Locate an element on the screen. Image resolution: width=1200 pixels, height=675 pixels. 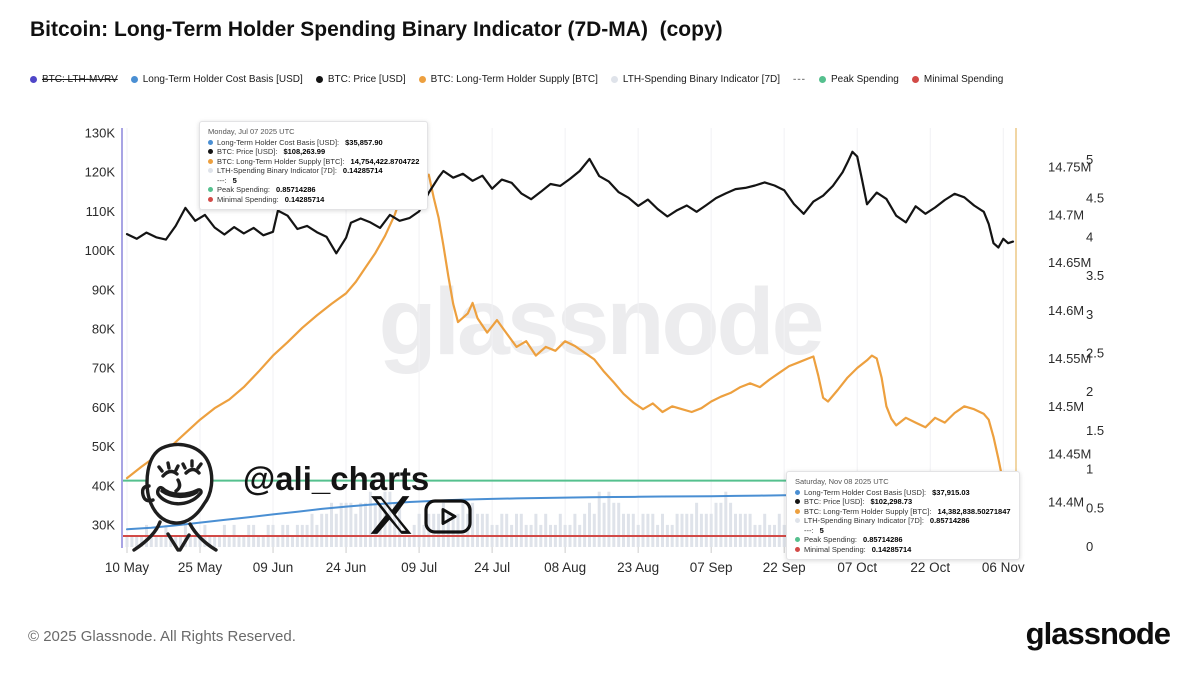
svg-text: 120K is located at coordinates (100, 172).